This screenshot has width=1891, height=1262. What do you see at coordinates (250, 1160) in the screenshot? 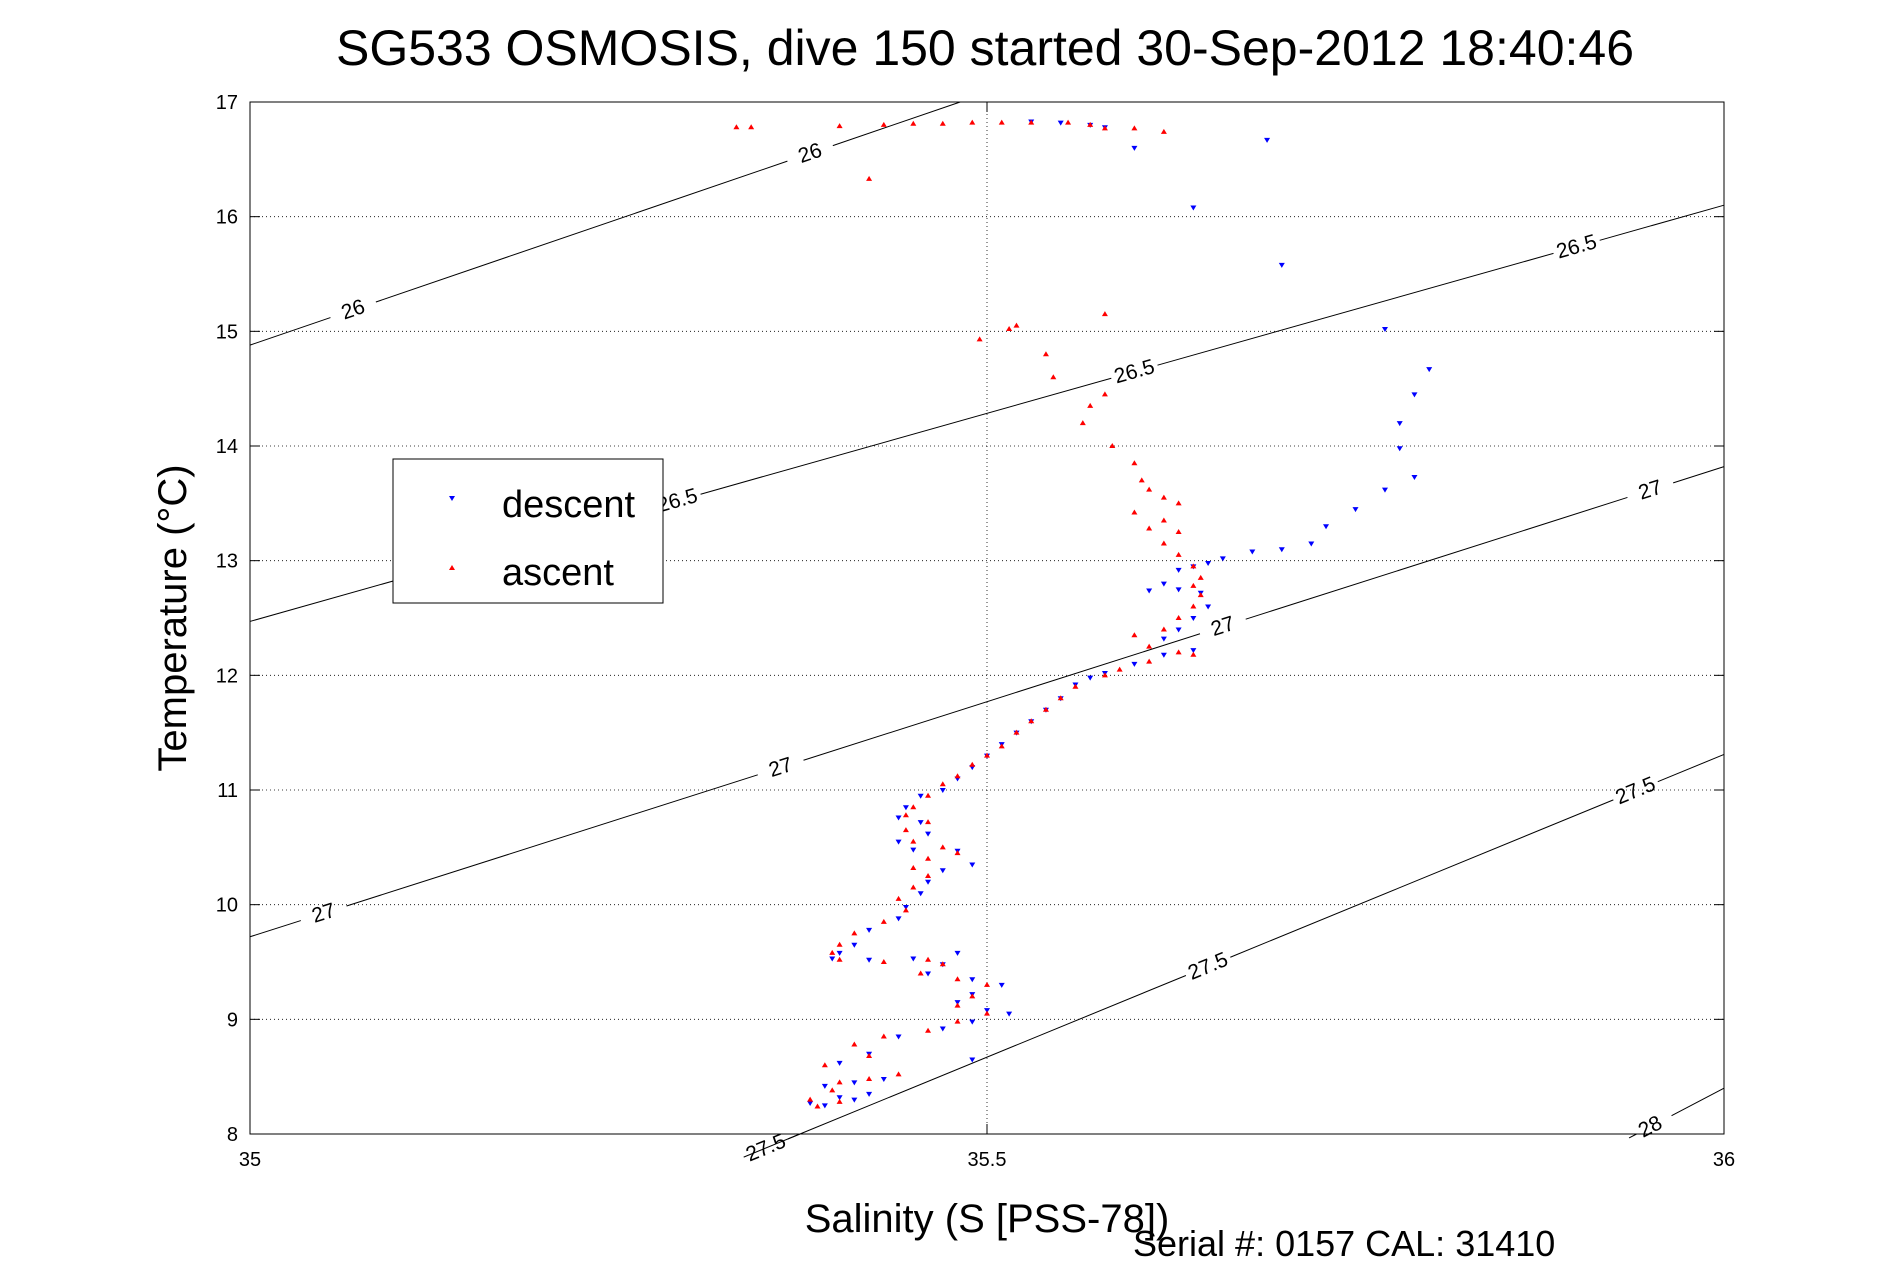
I see `x-tick-label-0: 35` at bounding box center [250, 1160].